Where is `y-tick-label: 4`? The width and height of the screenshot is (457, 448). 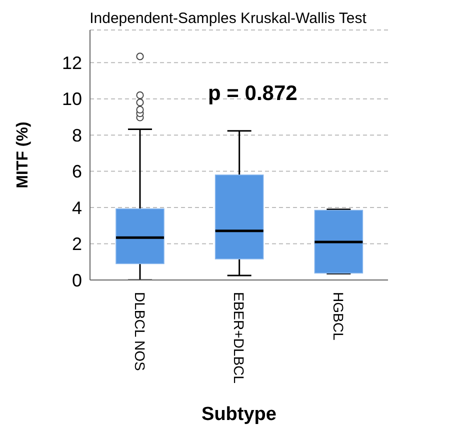 y-tick-label: 4 is located at coordinates (77, 208).